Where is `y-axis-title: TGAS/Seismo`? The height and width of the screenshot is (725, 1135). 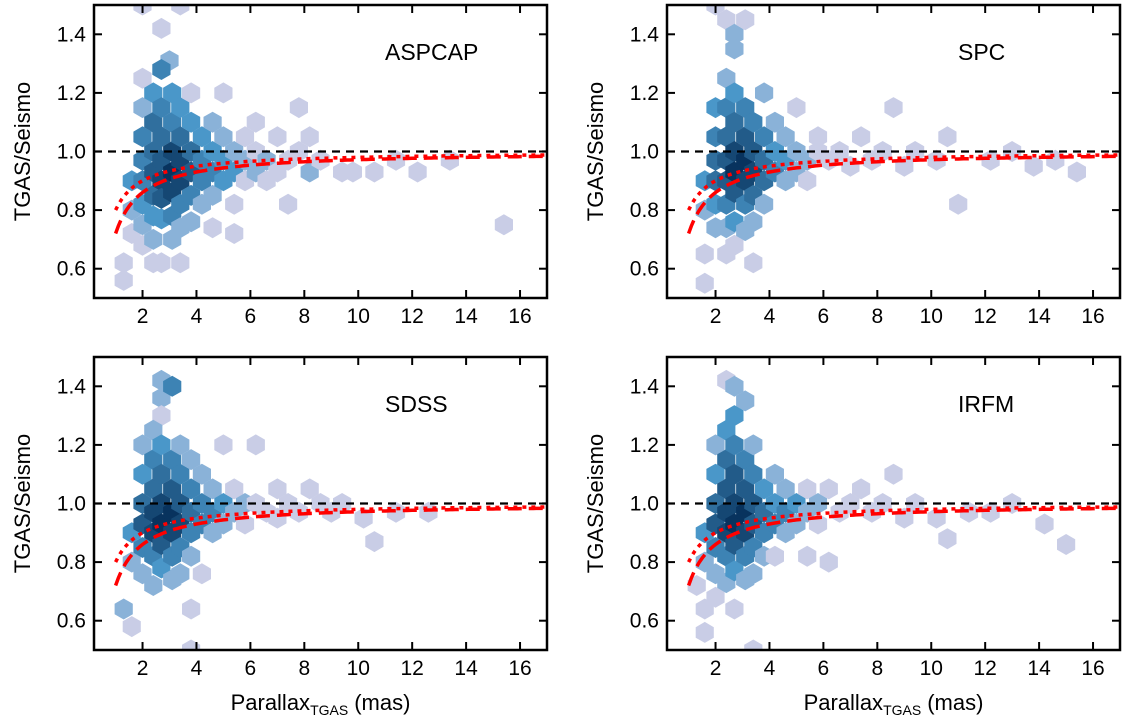
y-axis-title: TGAS/Seismo is located at coordinates (595, 151).